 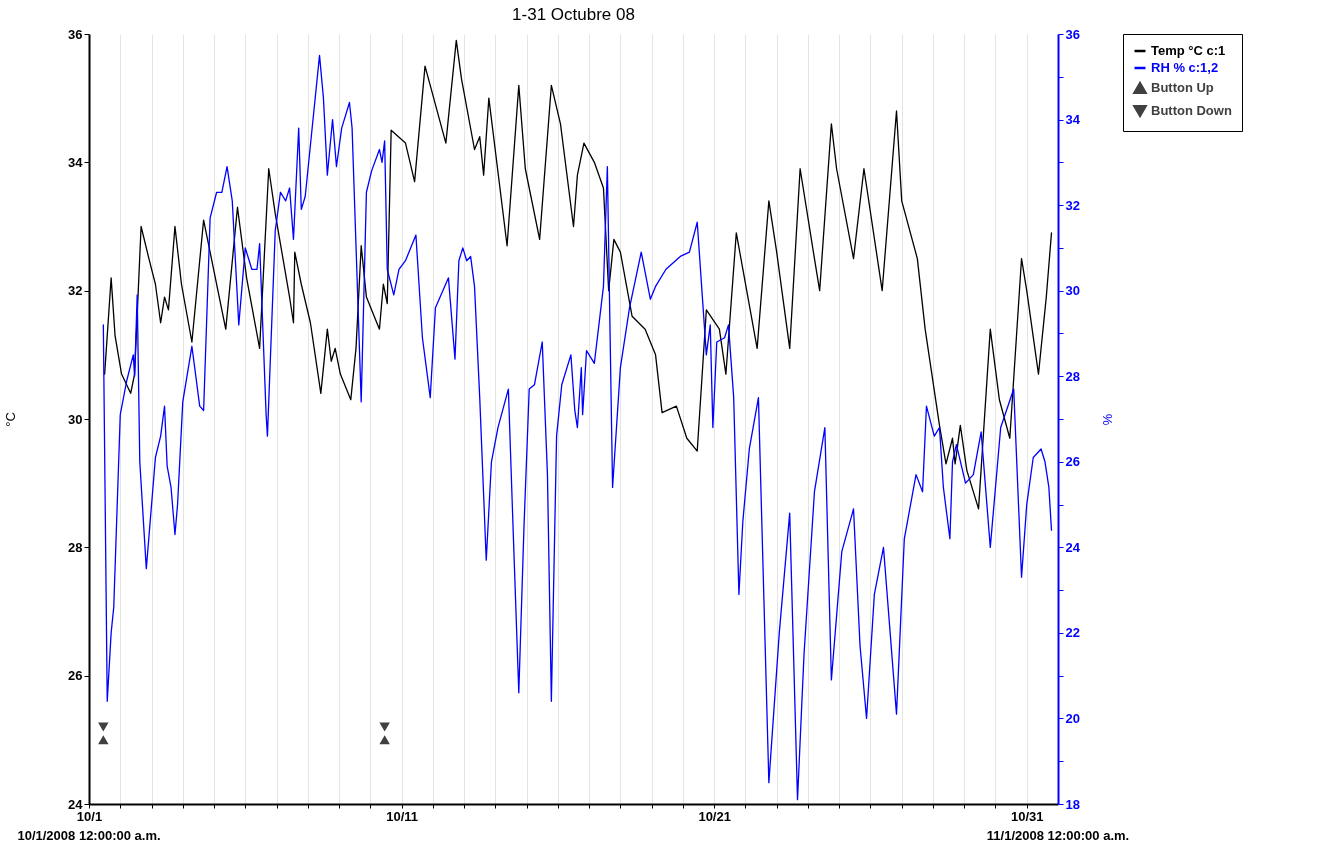 I want to click on text: 10/1/2008 12:00:00 a.m., so click(x=89, y=835).